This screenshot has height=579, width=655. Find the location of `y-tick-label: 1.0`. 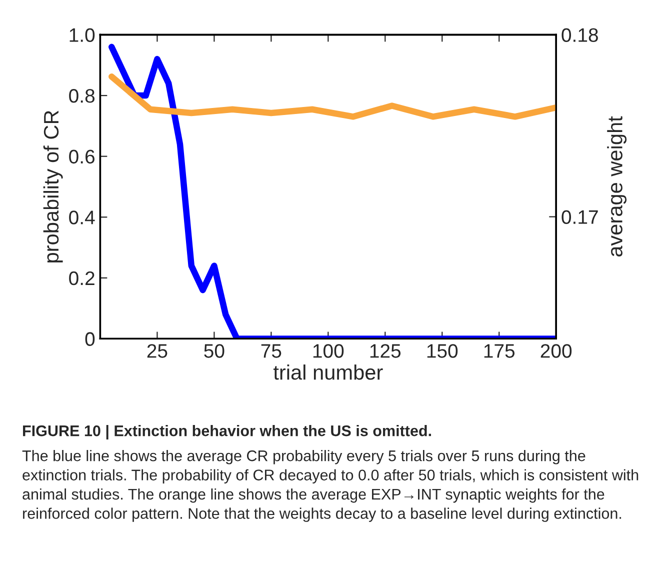

y-tick-label: 1.0 is located at coordinates (82, 35).